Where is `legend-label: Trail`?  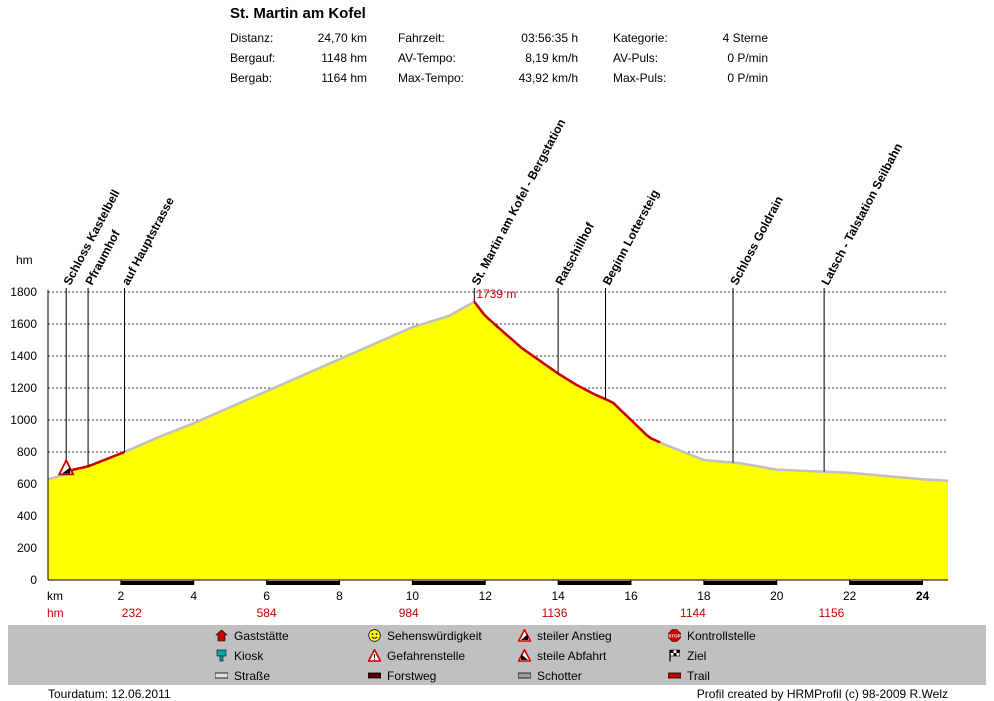
legend-label: Trail is located at coordinates (698, 676).